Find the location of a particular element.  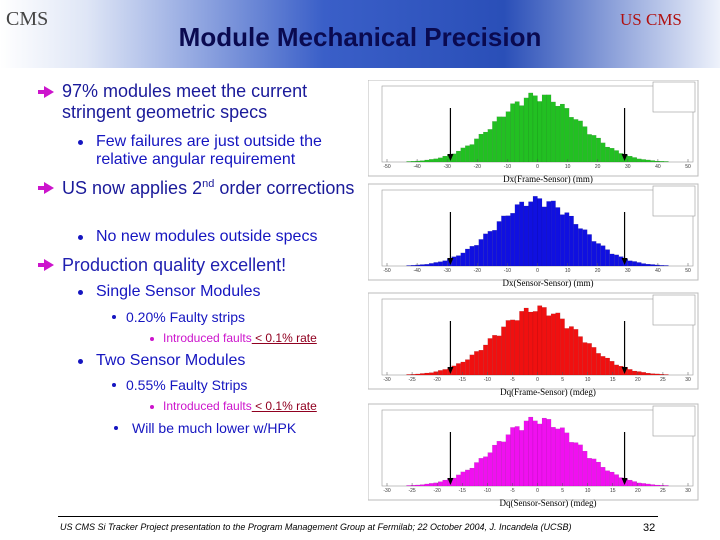

bullet-text: order corrections is located at coordinates (284, 188).